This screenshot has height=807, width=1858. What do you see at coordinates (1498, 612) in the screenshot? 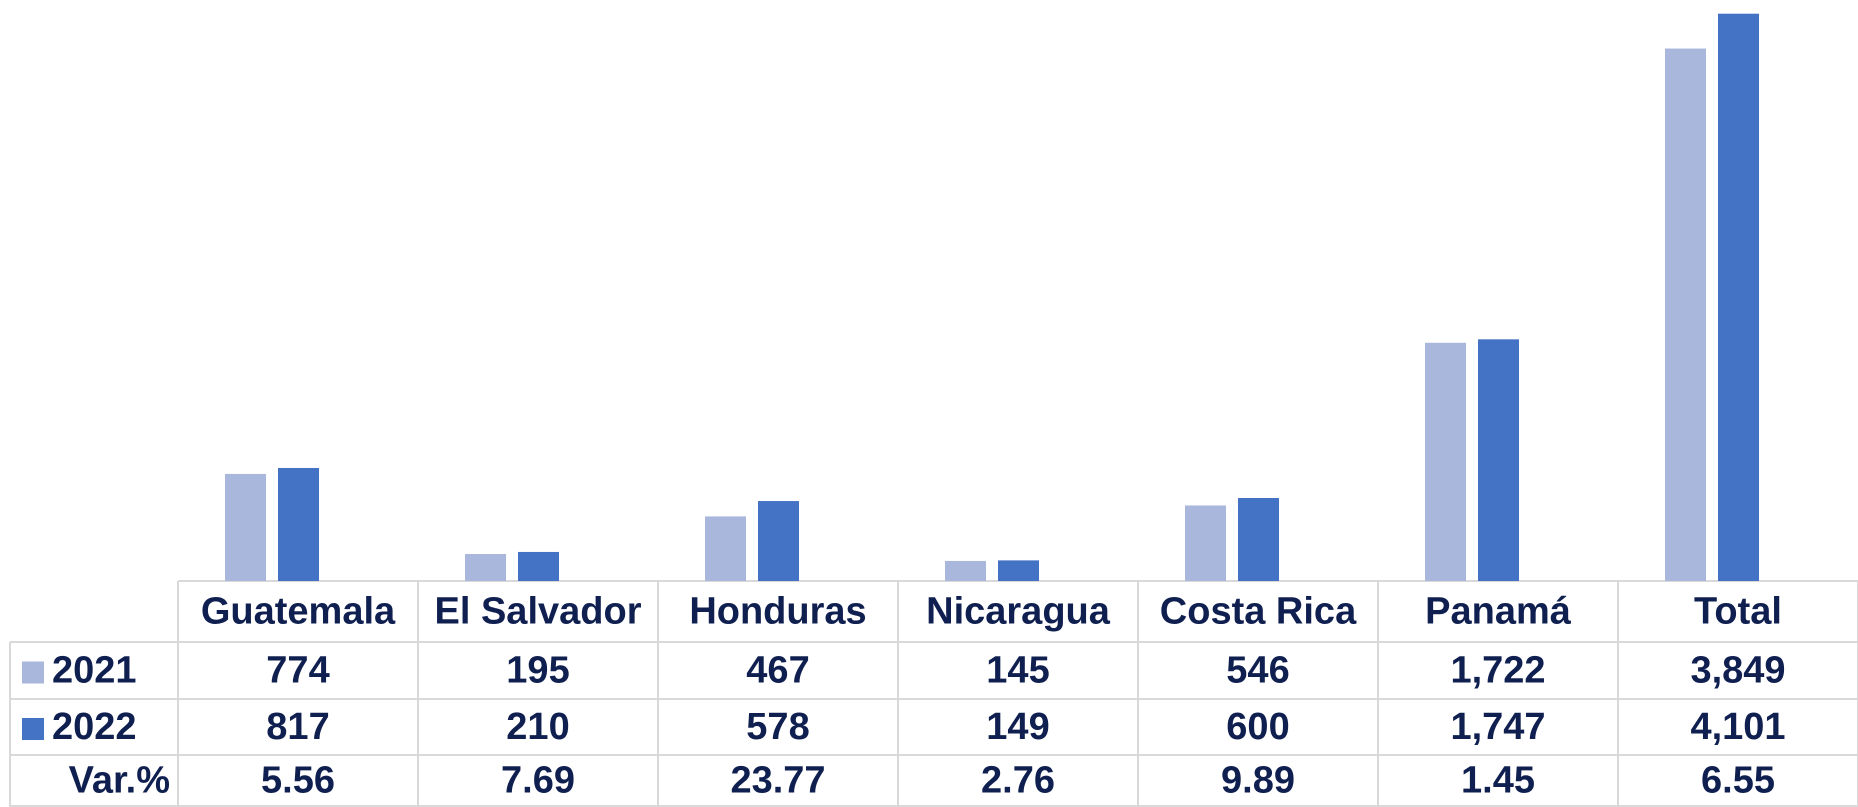
I see `category-label: Panamá` at bounding box center [1498, 612].